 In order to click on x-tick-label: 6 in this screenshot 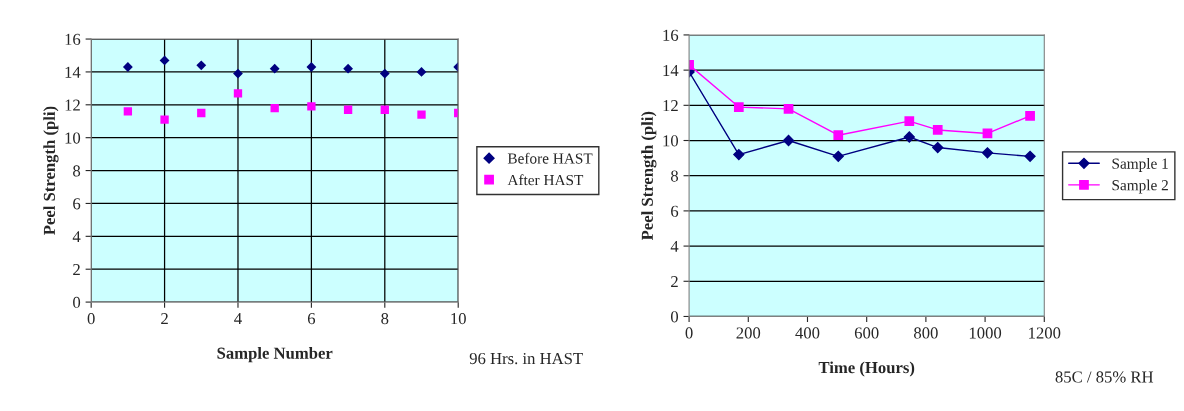, I will do `click(311, 319)`.